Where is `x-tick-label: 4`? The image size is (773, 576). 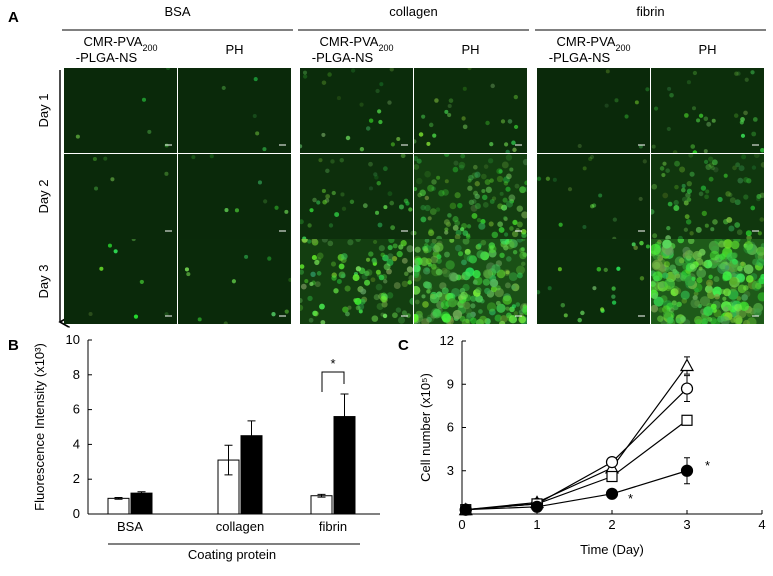
x-tick-label: 4 is located at coordinates (761, 524).